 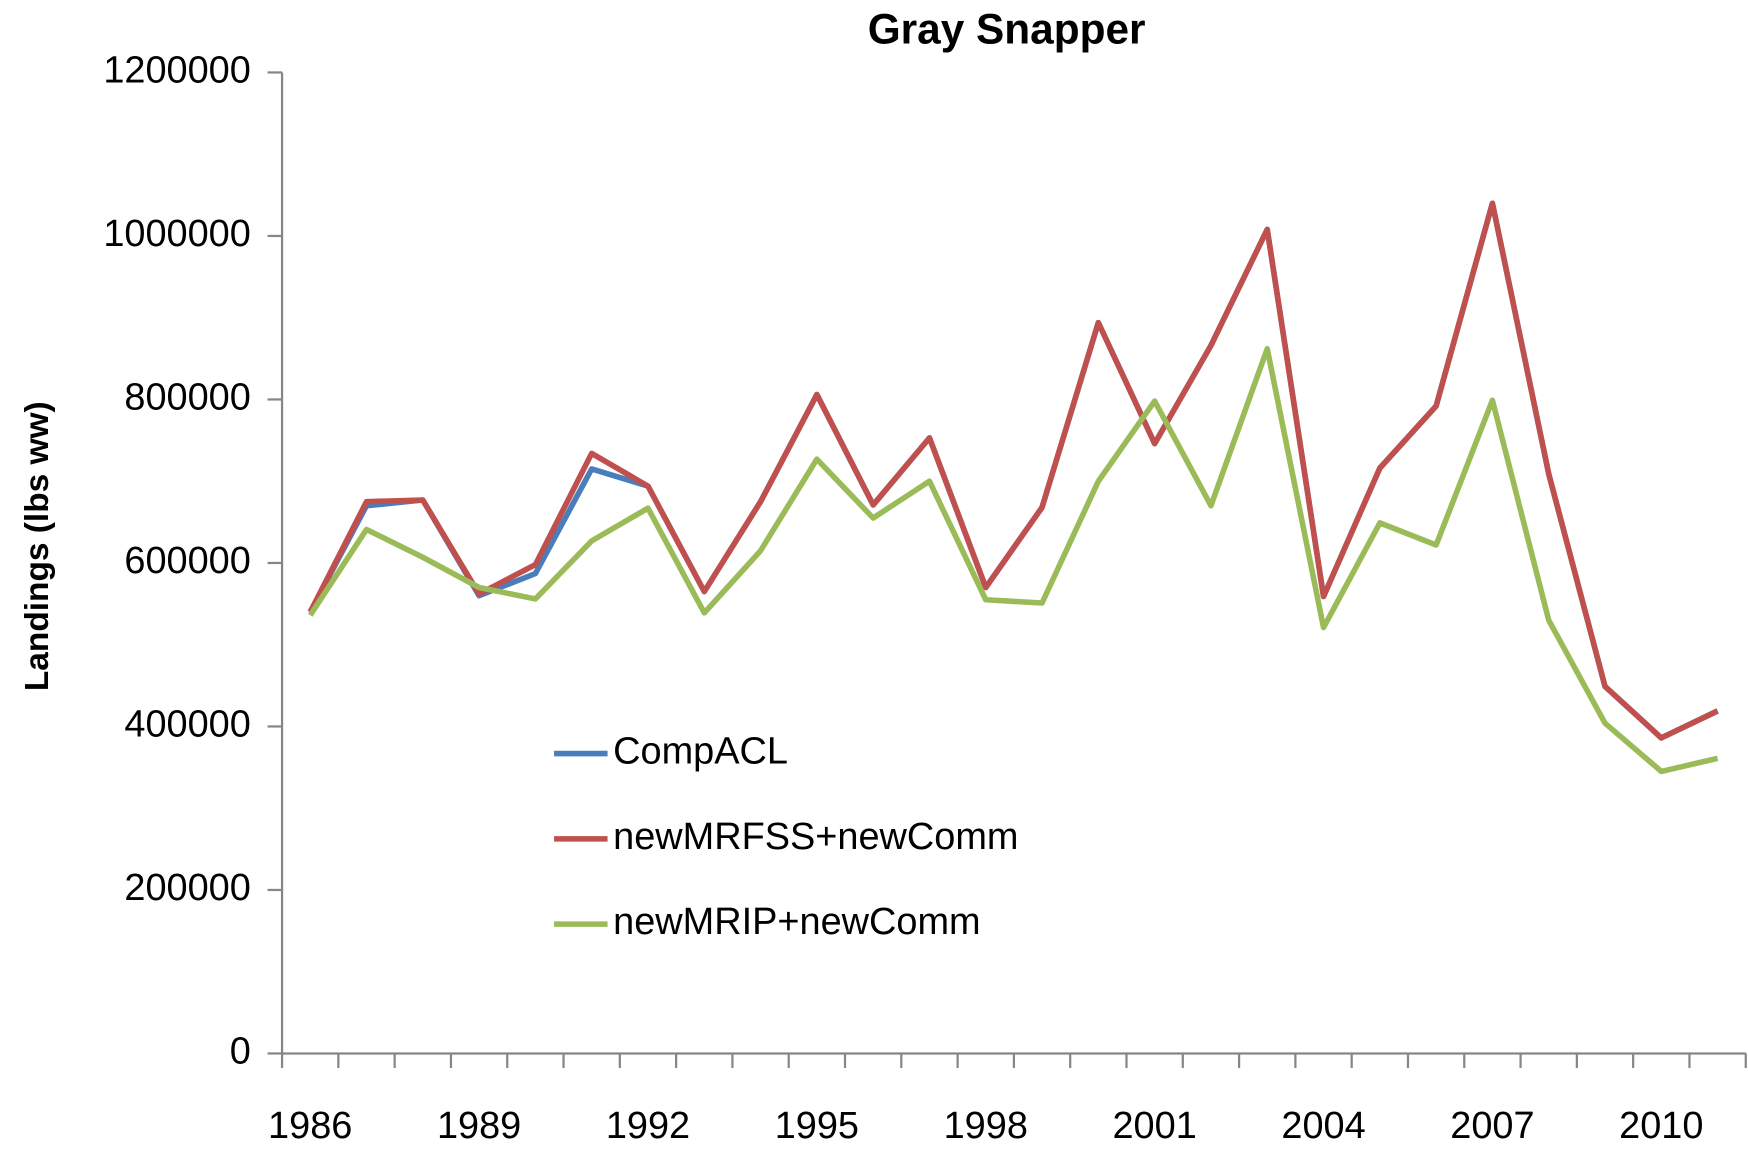 What do you see at coordinates (815, 837) in the screenshot?
I see `legend-label: newMRFSS+newComm` at bounding box center [815, 837].